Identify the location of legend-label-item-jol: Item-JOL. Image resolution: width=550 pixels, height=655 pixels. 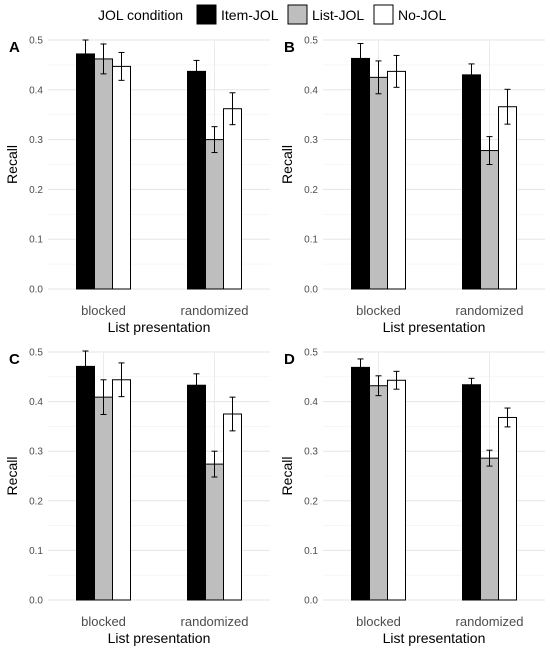
(250, 15).